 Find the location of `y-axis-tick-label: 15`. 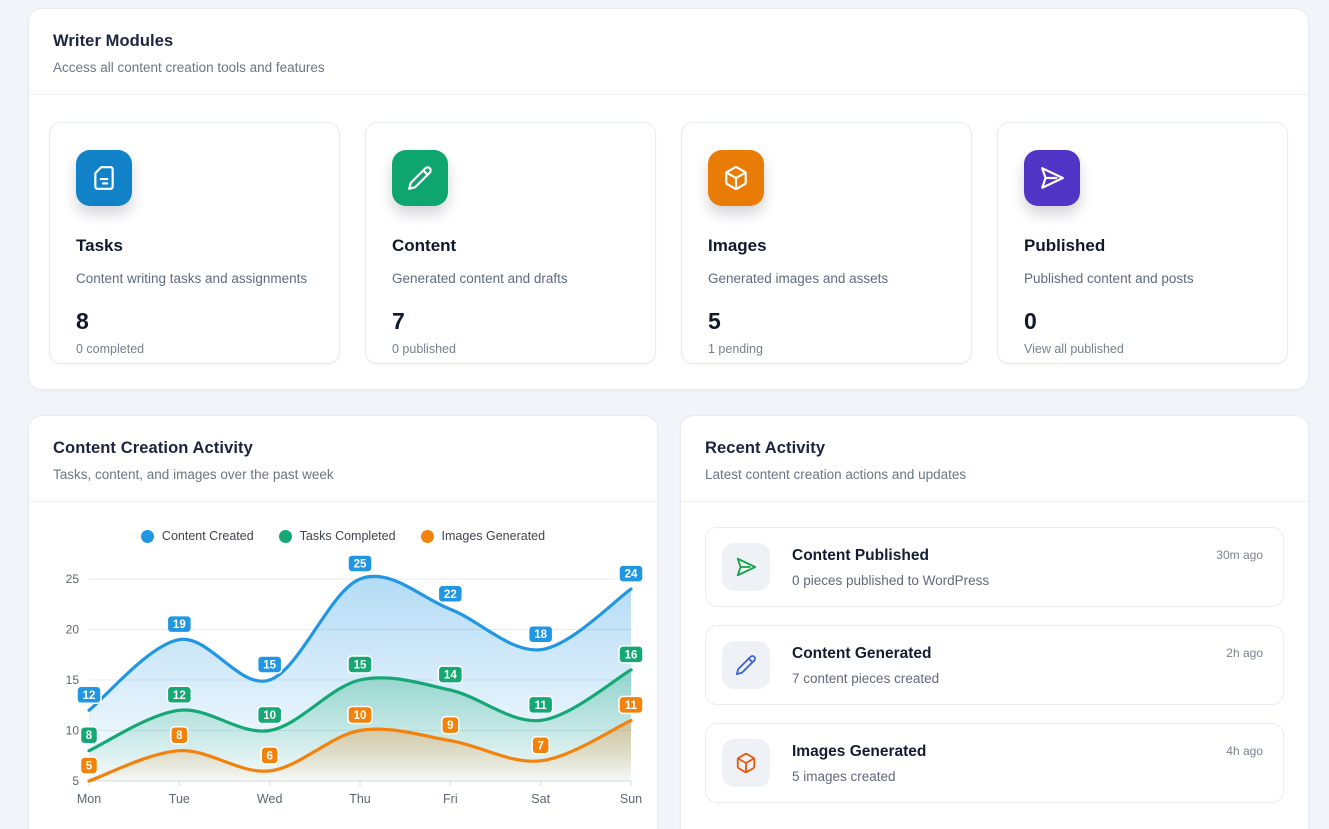

y-axis-tick-label: 15 is located at coordinates (73, 680).